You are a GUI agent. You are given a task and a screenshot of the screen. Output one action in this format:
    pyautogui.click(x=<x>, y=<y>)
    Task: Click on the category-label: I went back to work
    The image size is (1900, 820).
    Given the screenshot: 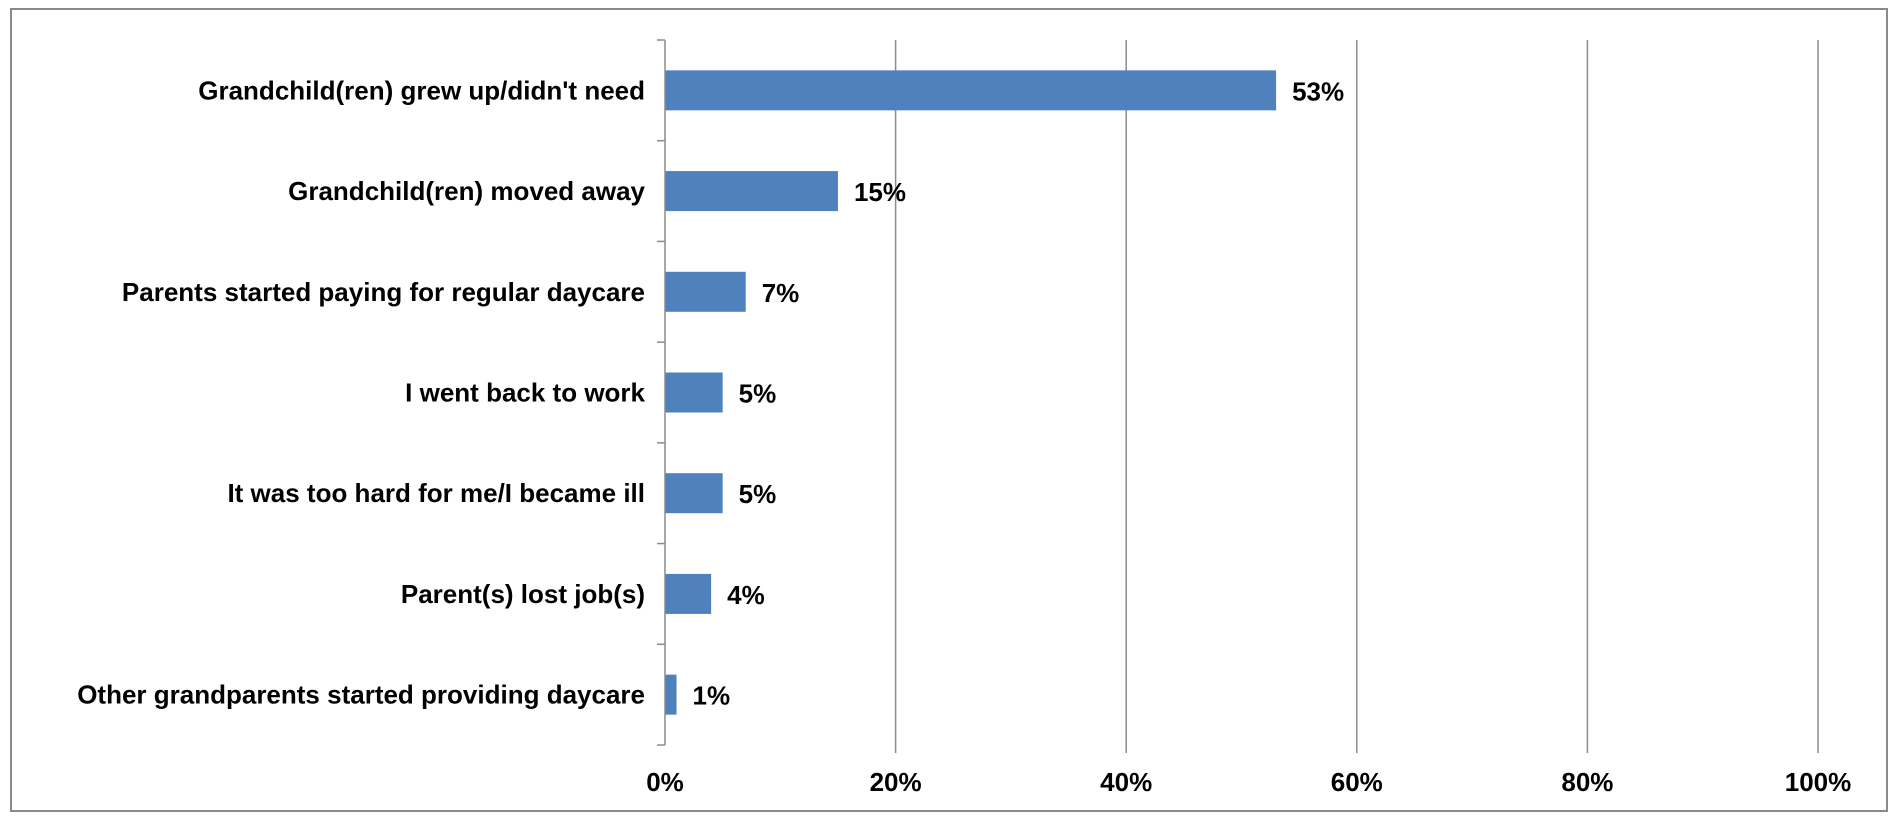 What is the action you would take?
    pyautogui.click(x=525, y=393)
    